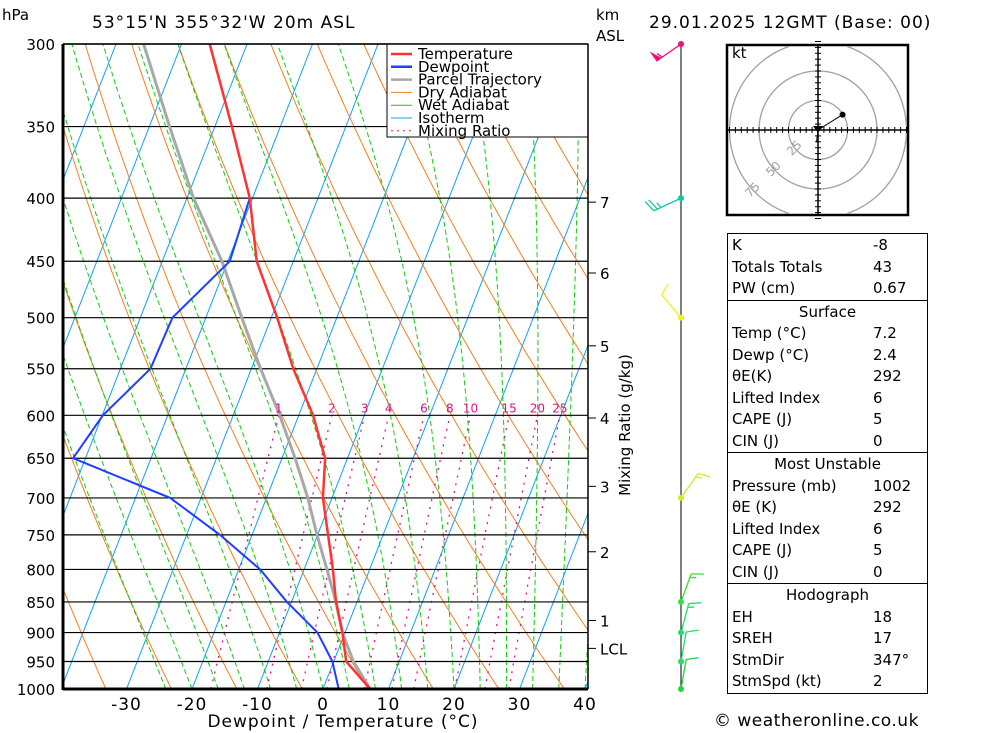  I want to click on x-tick-label: 40, so click(585, 705).